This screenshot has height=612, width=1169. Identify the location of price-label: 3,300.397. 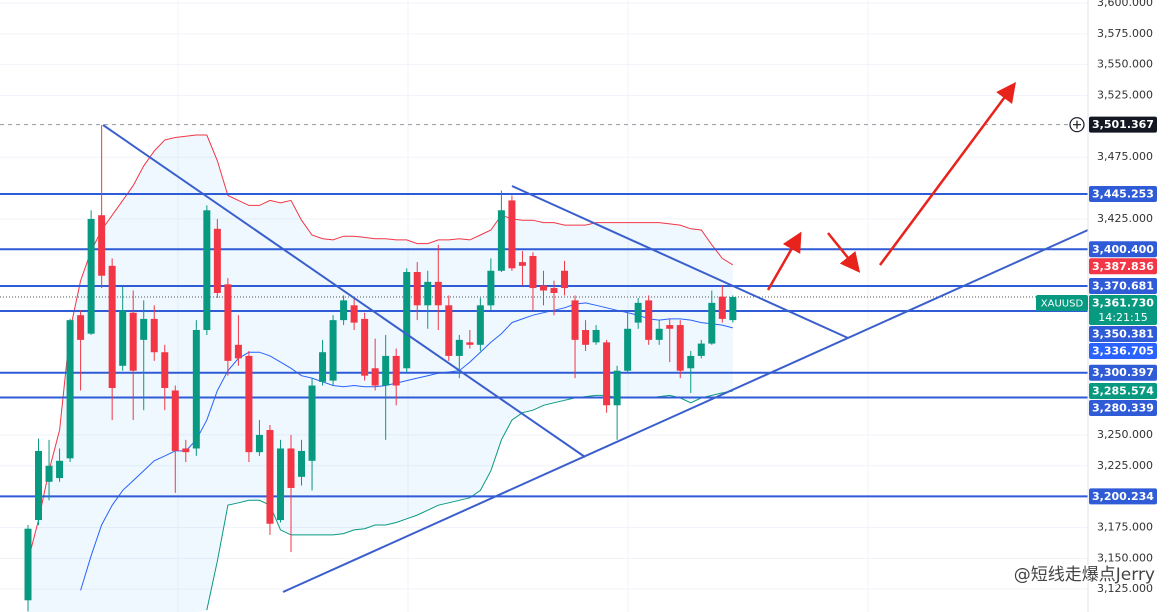
(1123, 372).